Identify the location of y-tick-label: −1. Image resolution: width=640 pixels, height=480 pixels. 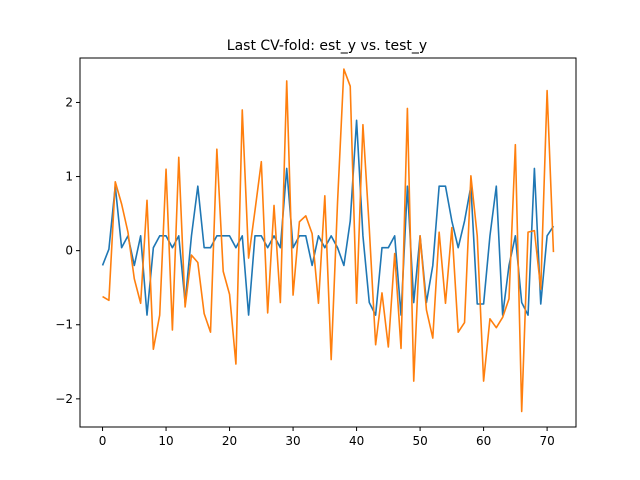
(64, 325).